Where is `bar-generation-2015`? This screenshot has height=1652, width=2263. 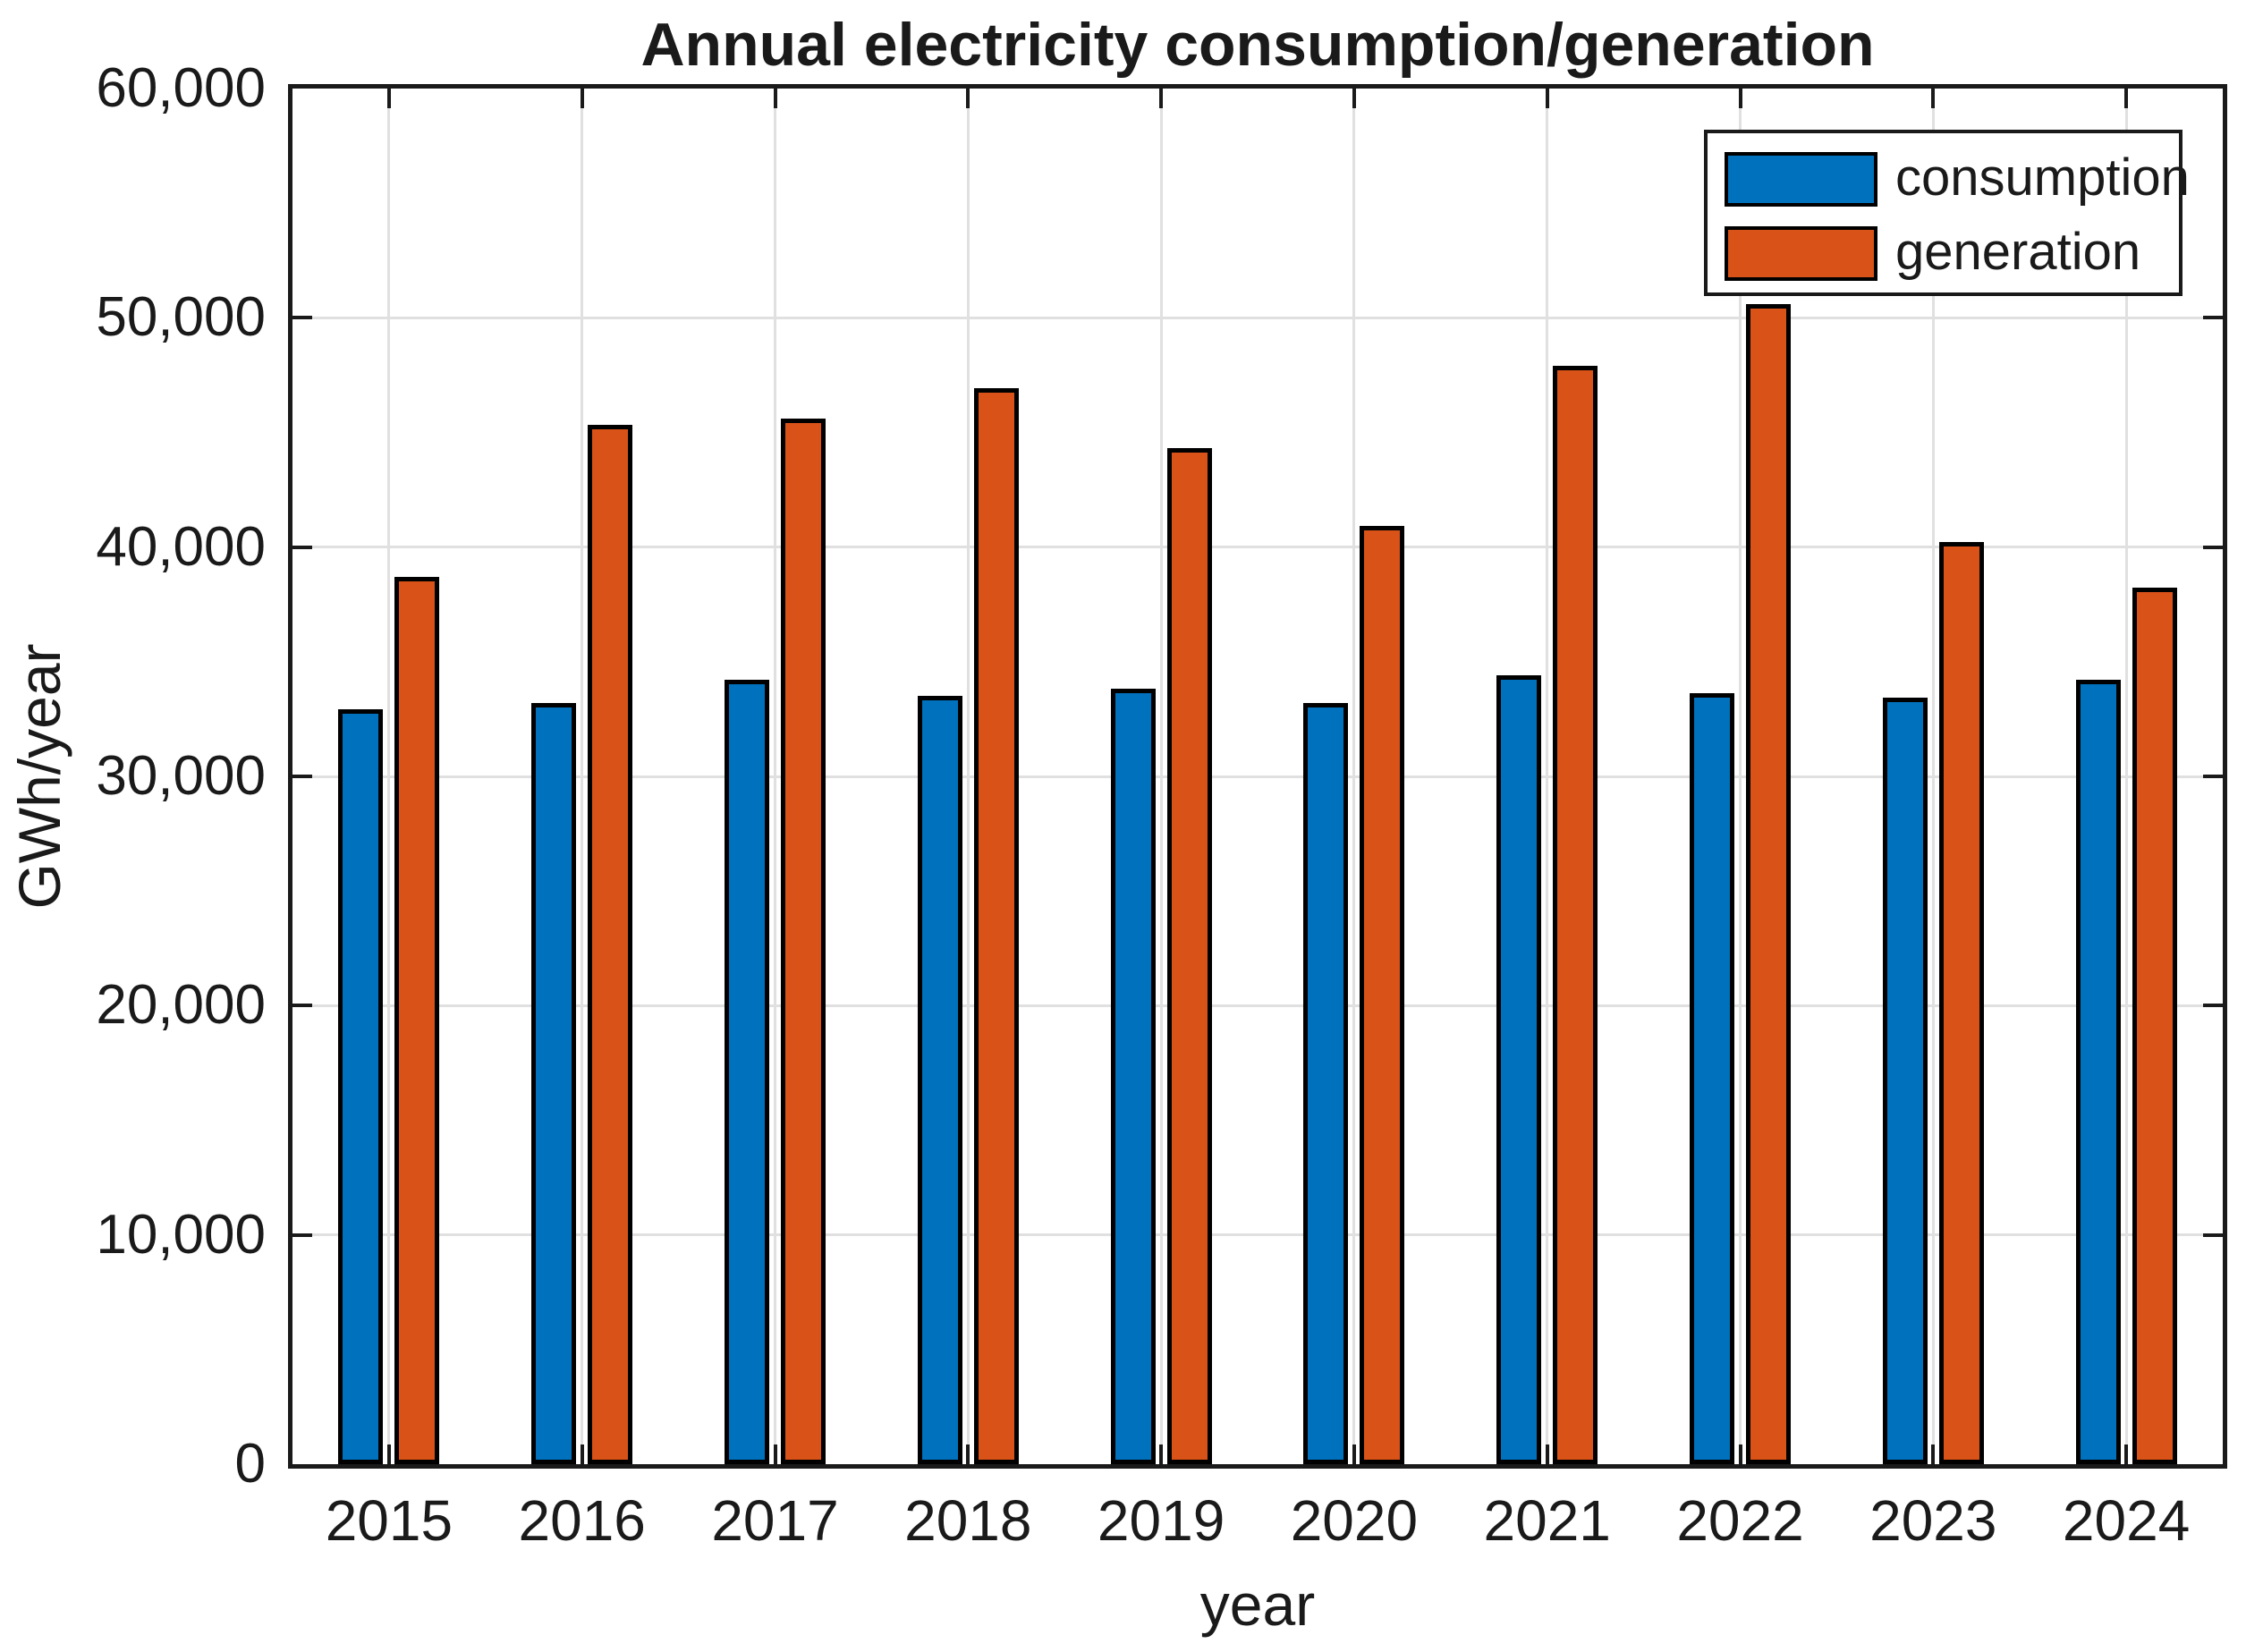 bar-generation-2015 is located at coordinates (417, 1020).